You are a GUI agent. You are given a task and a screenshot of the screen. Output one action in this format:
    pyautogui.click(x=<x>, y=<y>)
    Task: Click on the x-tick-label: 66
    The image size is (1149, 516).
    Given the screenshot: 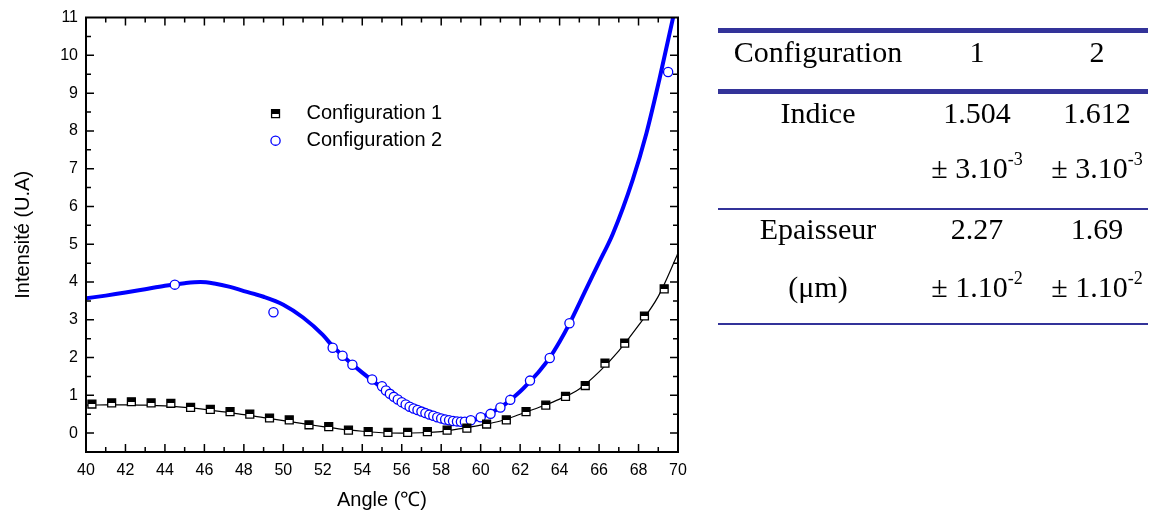 What is the action you would take?
    pyautogui.click(x=599, y=470)
    